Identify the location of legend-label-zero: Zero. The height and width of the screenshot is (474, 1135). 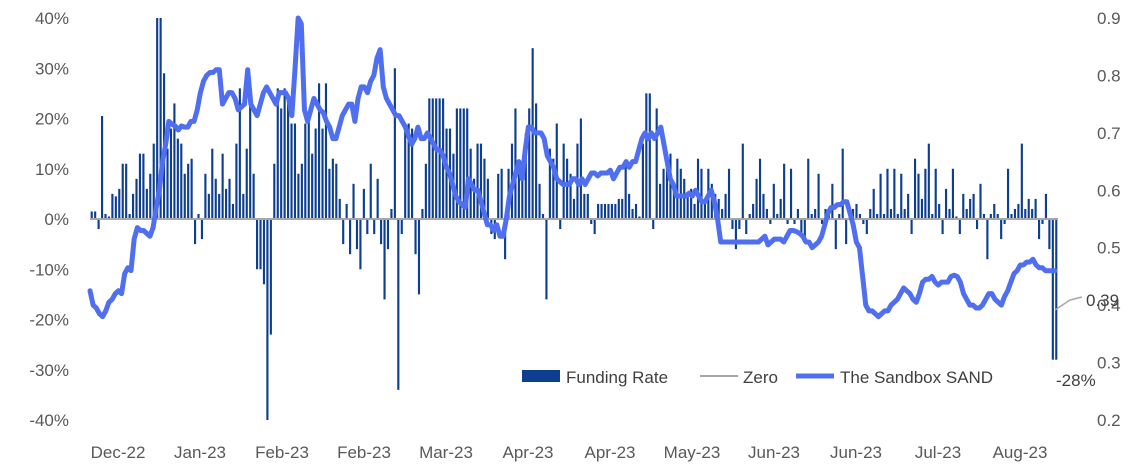
(760, 377).